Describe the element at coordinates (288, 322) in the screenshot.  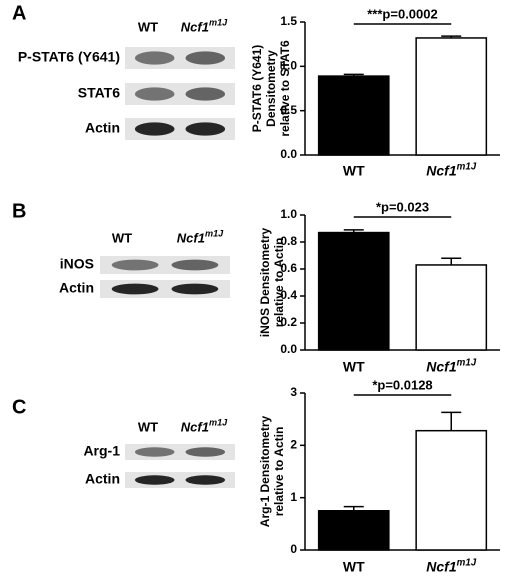
I see `y-tick-label: 0.2` at that location.